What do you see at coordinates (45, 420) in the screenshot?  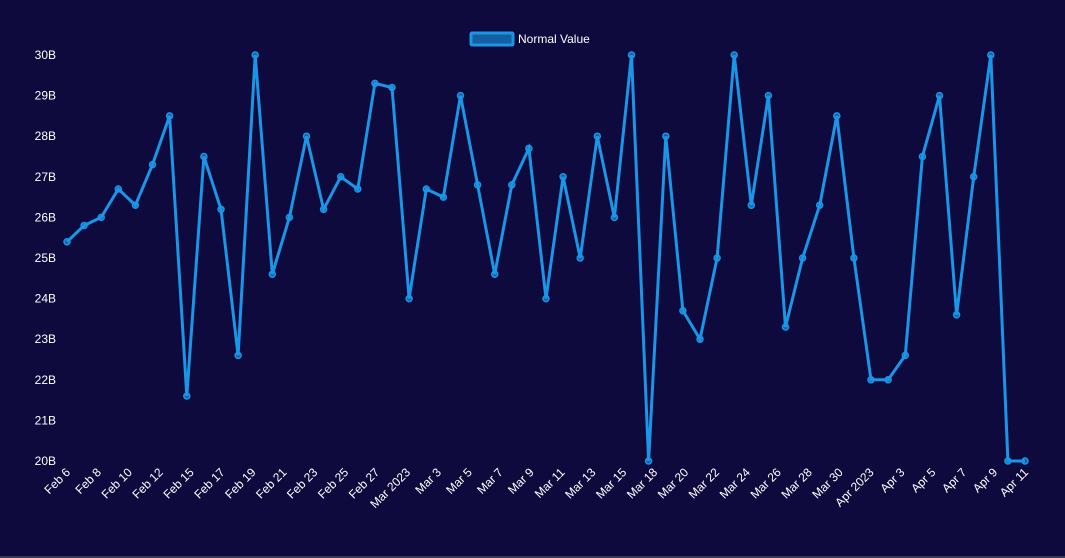 I see `y-tick-label: 21B` at bounding box center [45, 420].